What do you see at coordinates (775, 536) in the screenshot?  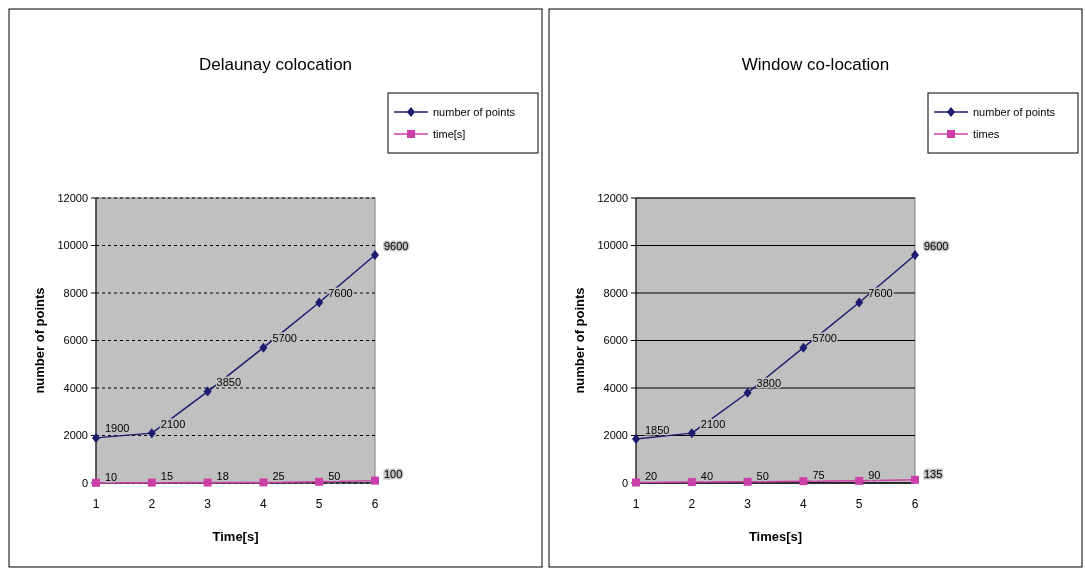 I see `x-axis-title: Times[s]` at bounding box center [775, 536].